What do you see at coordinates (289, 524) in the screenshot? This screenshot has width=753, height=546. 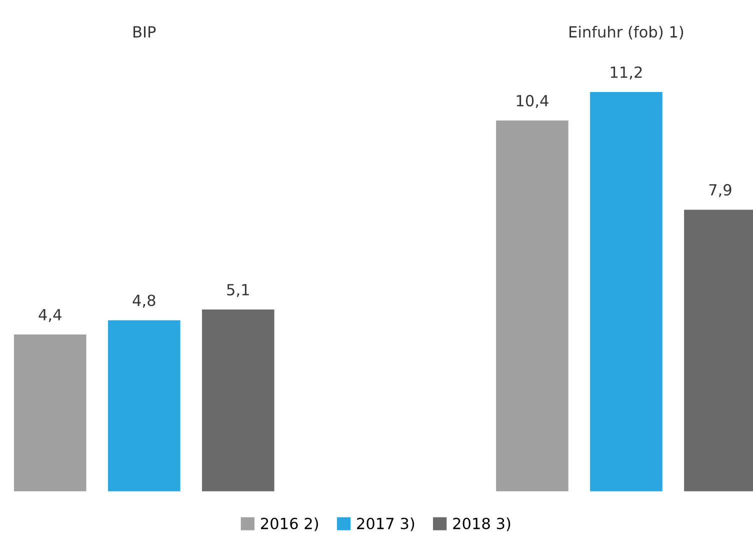 I see `legend-label: 2016 2)` at bounding box center [289, 524].